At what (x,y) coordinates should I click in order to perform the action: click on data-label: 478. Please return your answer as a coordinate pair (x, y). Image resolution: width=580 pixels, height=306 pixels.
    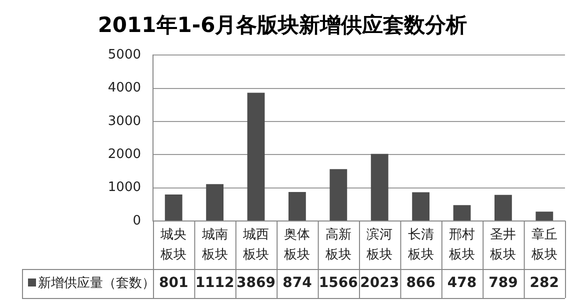
    Looking at the image, I should click on (462, 283).